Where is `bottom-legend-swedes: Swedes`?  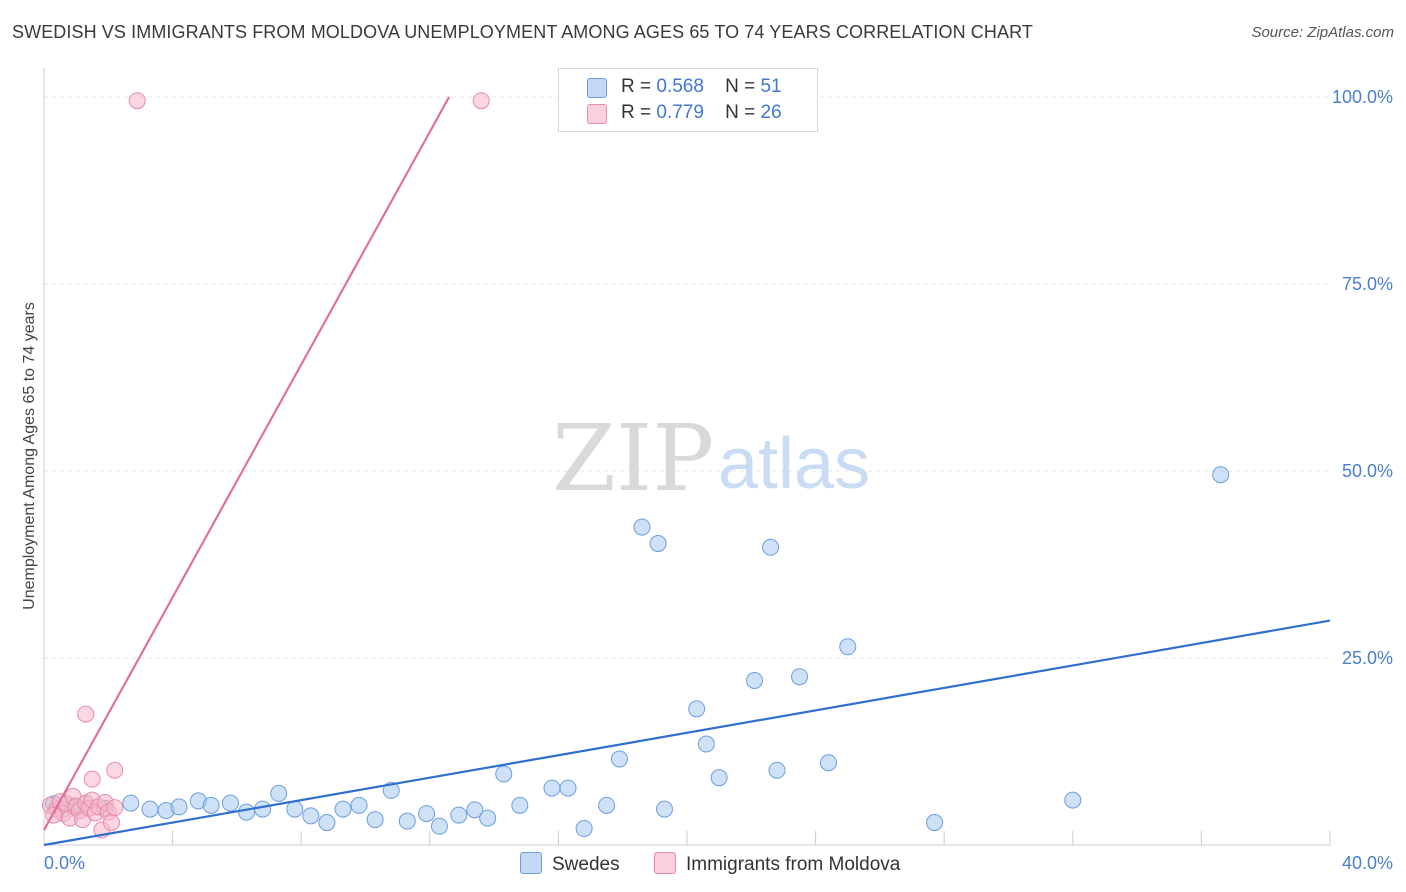 bottom-legend-swedes: Swedes is located at coordinates (570, 864).